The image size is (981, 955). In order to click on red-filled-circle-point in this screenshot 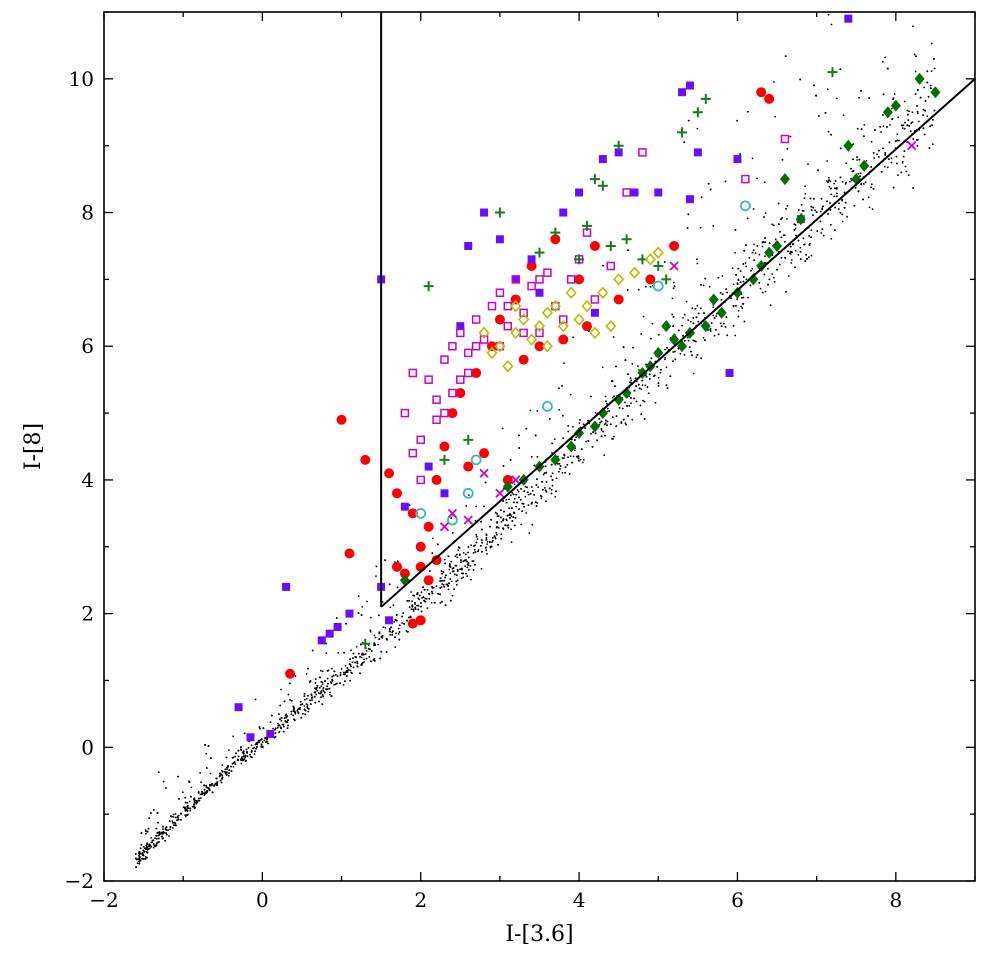, I will do `click(396, 493)`.